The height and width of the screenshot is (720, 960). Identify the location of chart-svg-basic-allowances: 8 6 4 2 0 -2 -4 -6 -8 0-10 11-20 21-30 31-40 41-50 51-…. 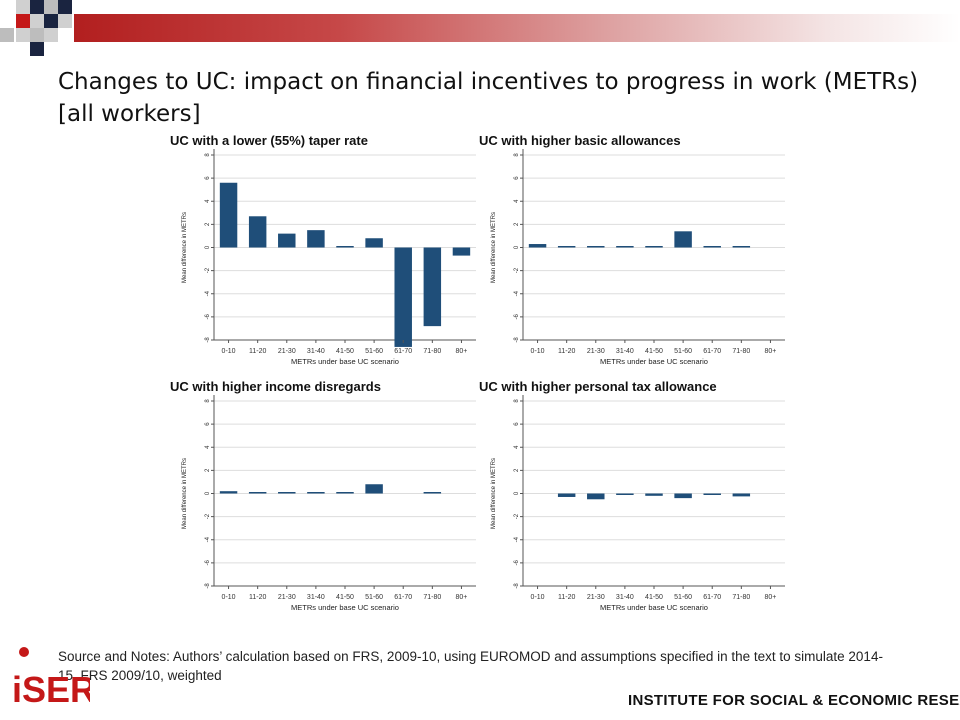
(638, 257).